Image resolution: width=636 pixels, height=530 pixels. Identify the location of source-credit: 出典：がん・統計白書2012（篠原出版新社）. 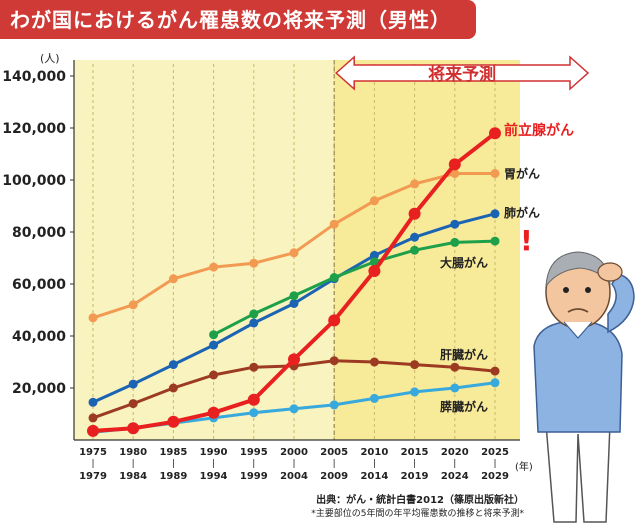
(420, 500).